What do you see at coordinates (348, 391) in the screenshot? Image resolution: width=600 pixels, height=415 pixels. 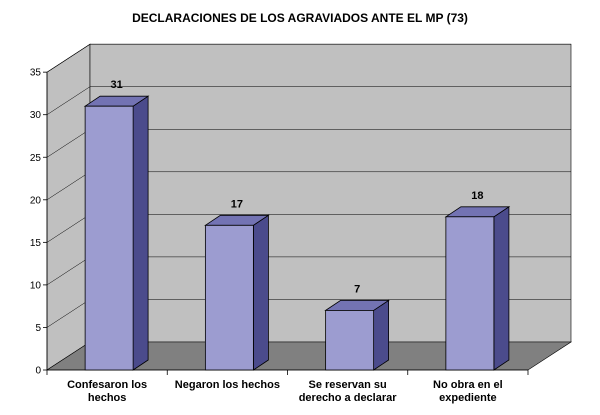 I see `x-tick-label: Se reservan su derecho a declarar` at bounding box center [348, 391].